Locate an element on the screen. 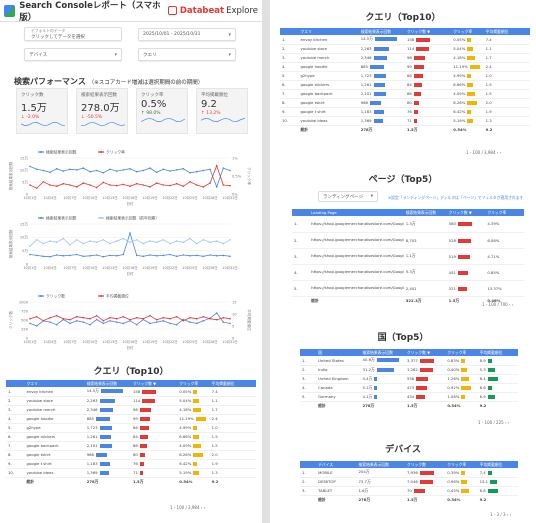 This screenshot has height=523, width=536. data-source-selector: デフォルトのデータ クリックしてデータを選択 is located at coordinates (73, 34).